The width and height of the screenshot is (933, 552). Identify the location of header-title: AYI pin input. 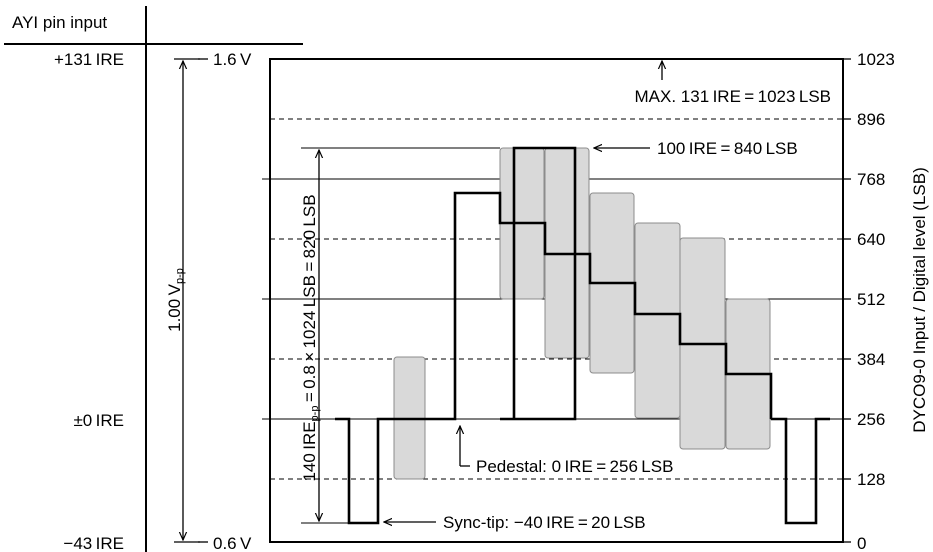
(59, 22).